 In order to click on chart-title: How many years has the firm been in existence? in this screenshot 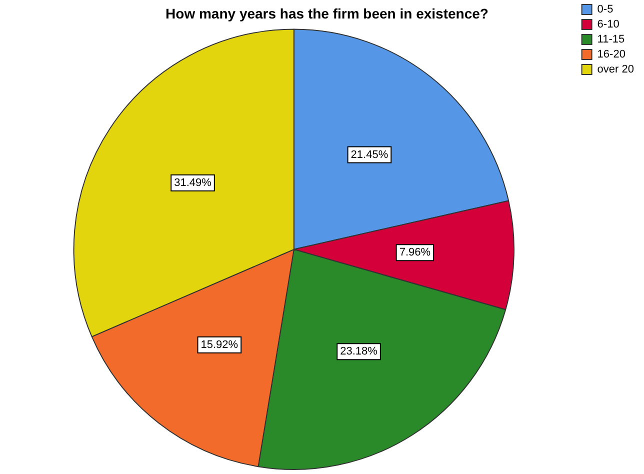, I will do `click(327, 13)`.